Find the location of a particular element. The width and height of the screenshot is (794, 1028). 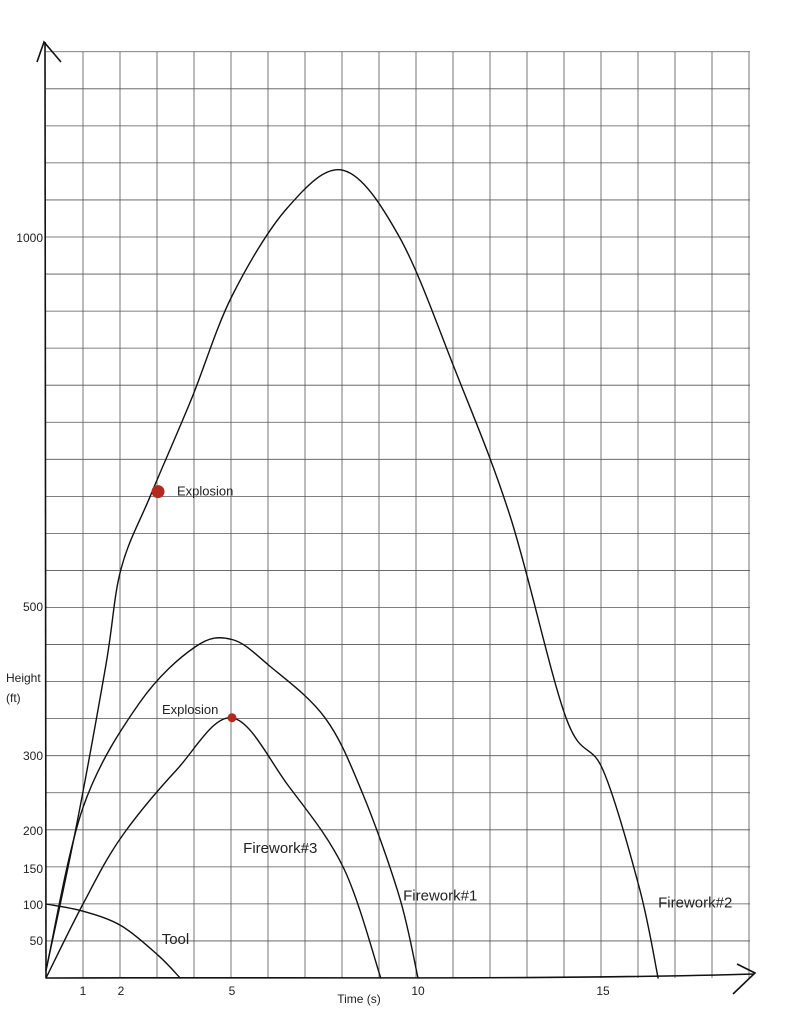

series-label-firework-1: Firework#1 is located at coordinates (440, 895).